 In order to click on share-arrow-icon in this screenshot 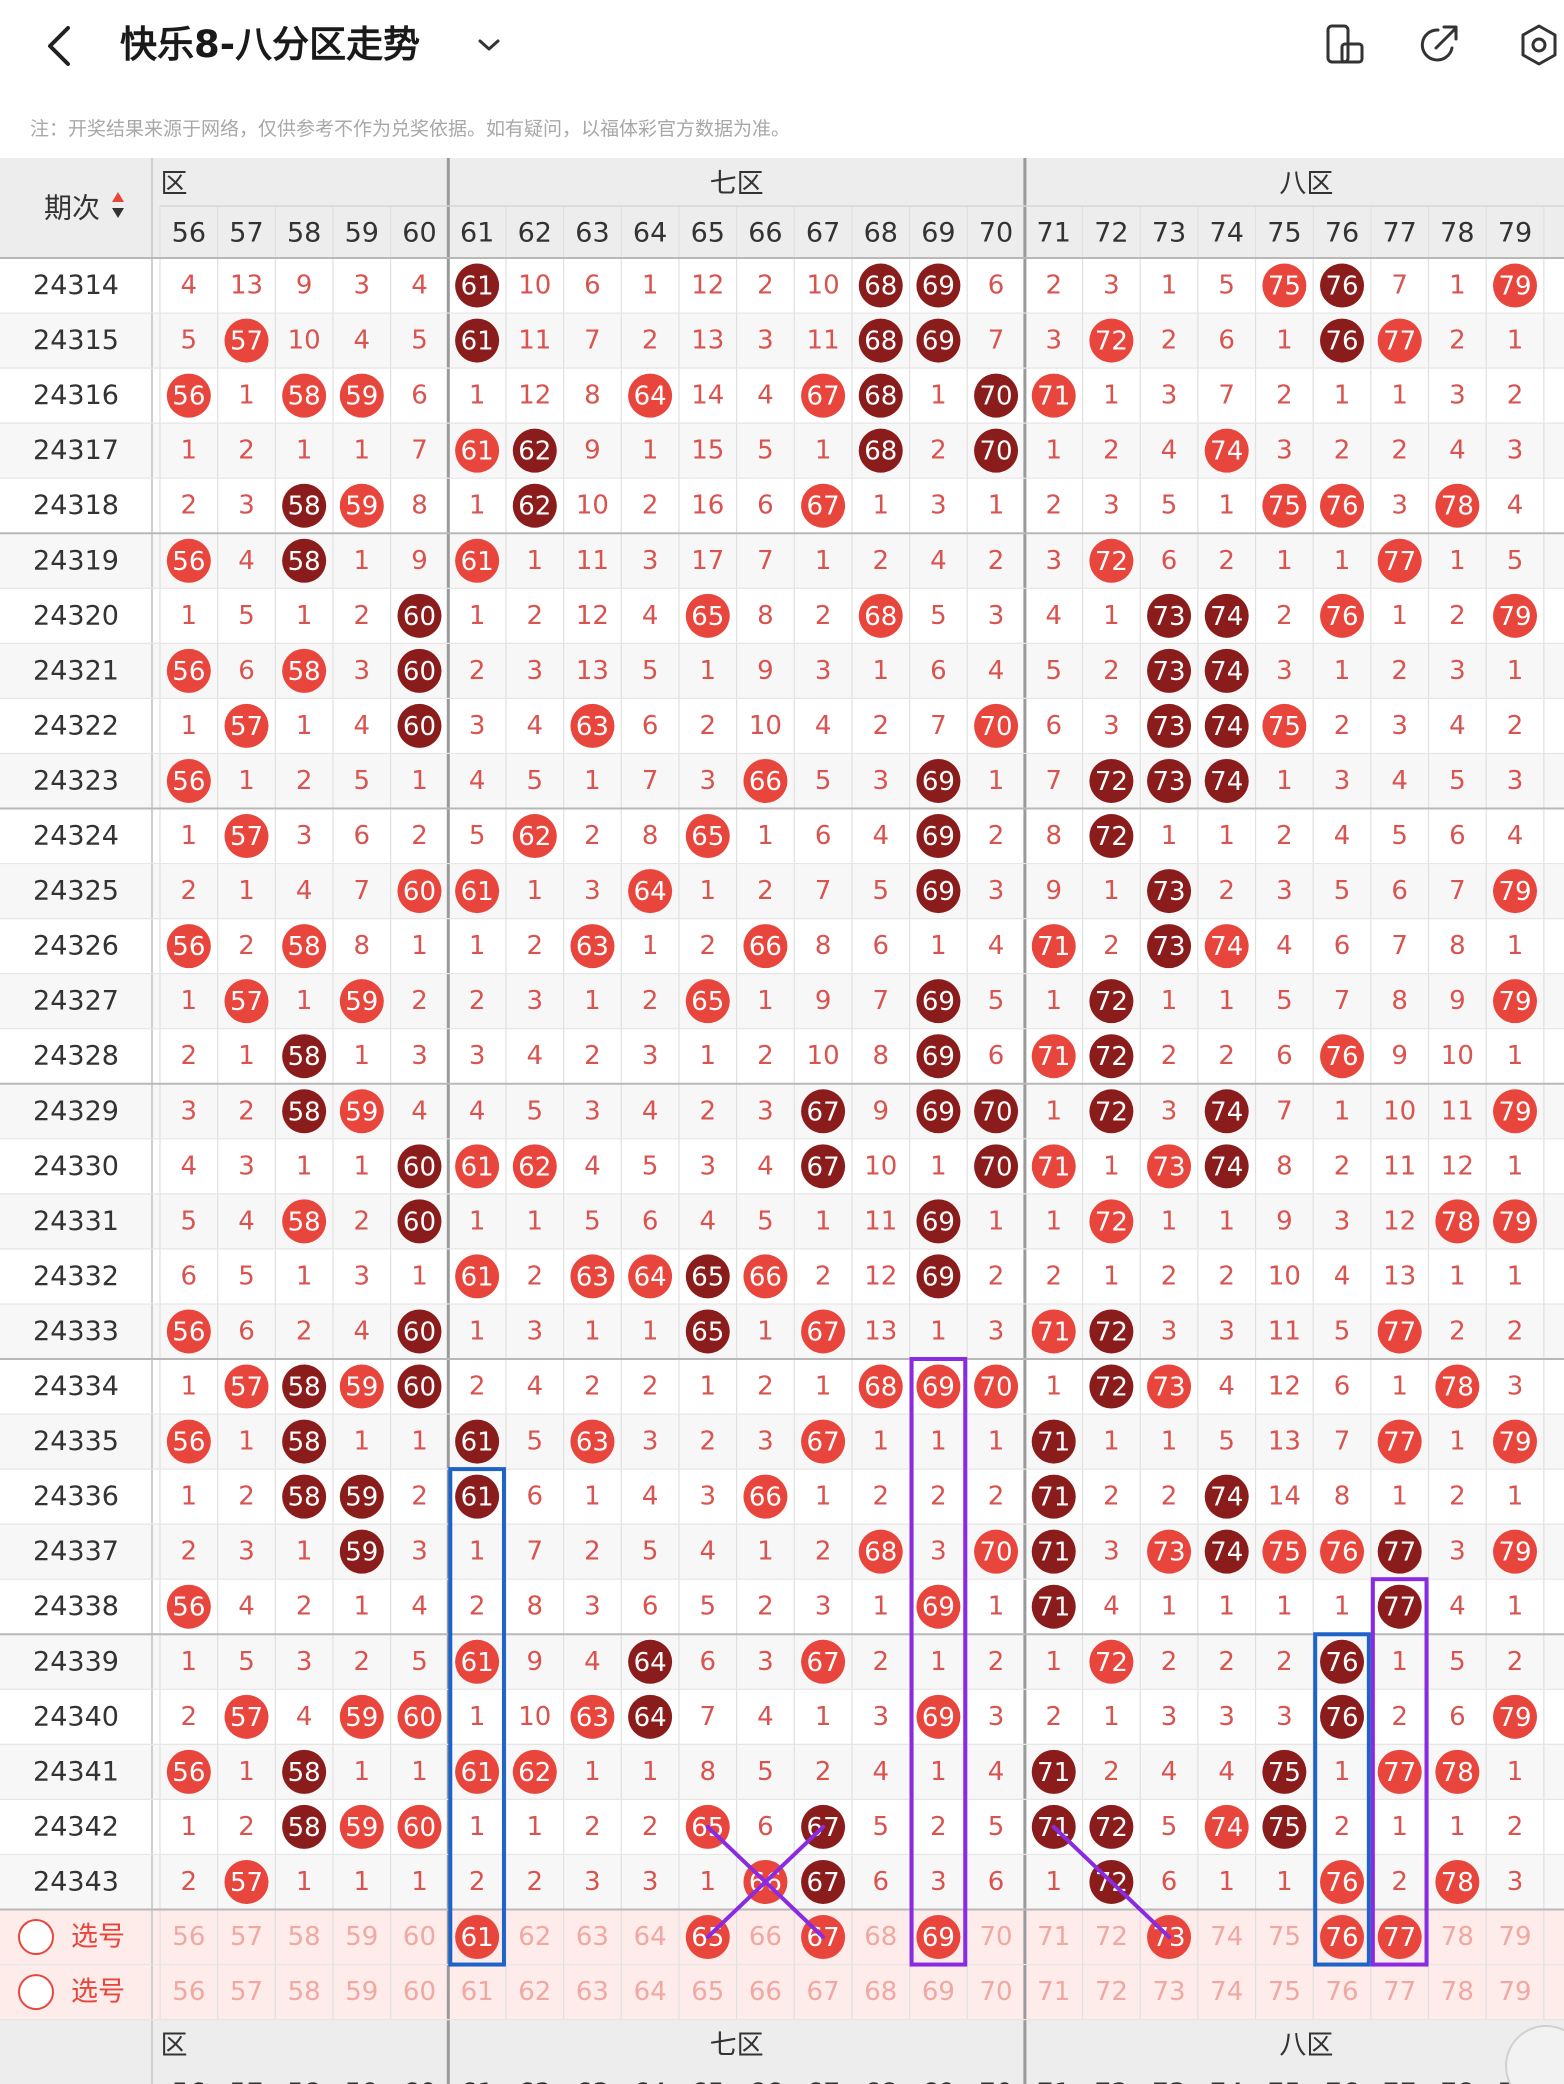, I will do `click(1439, 45)`.